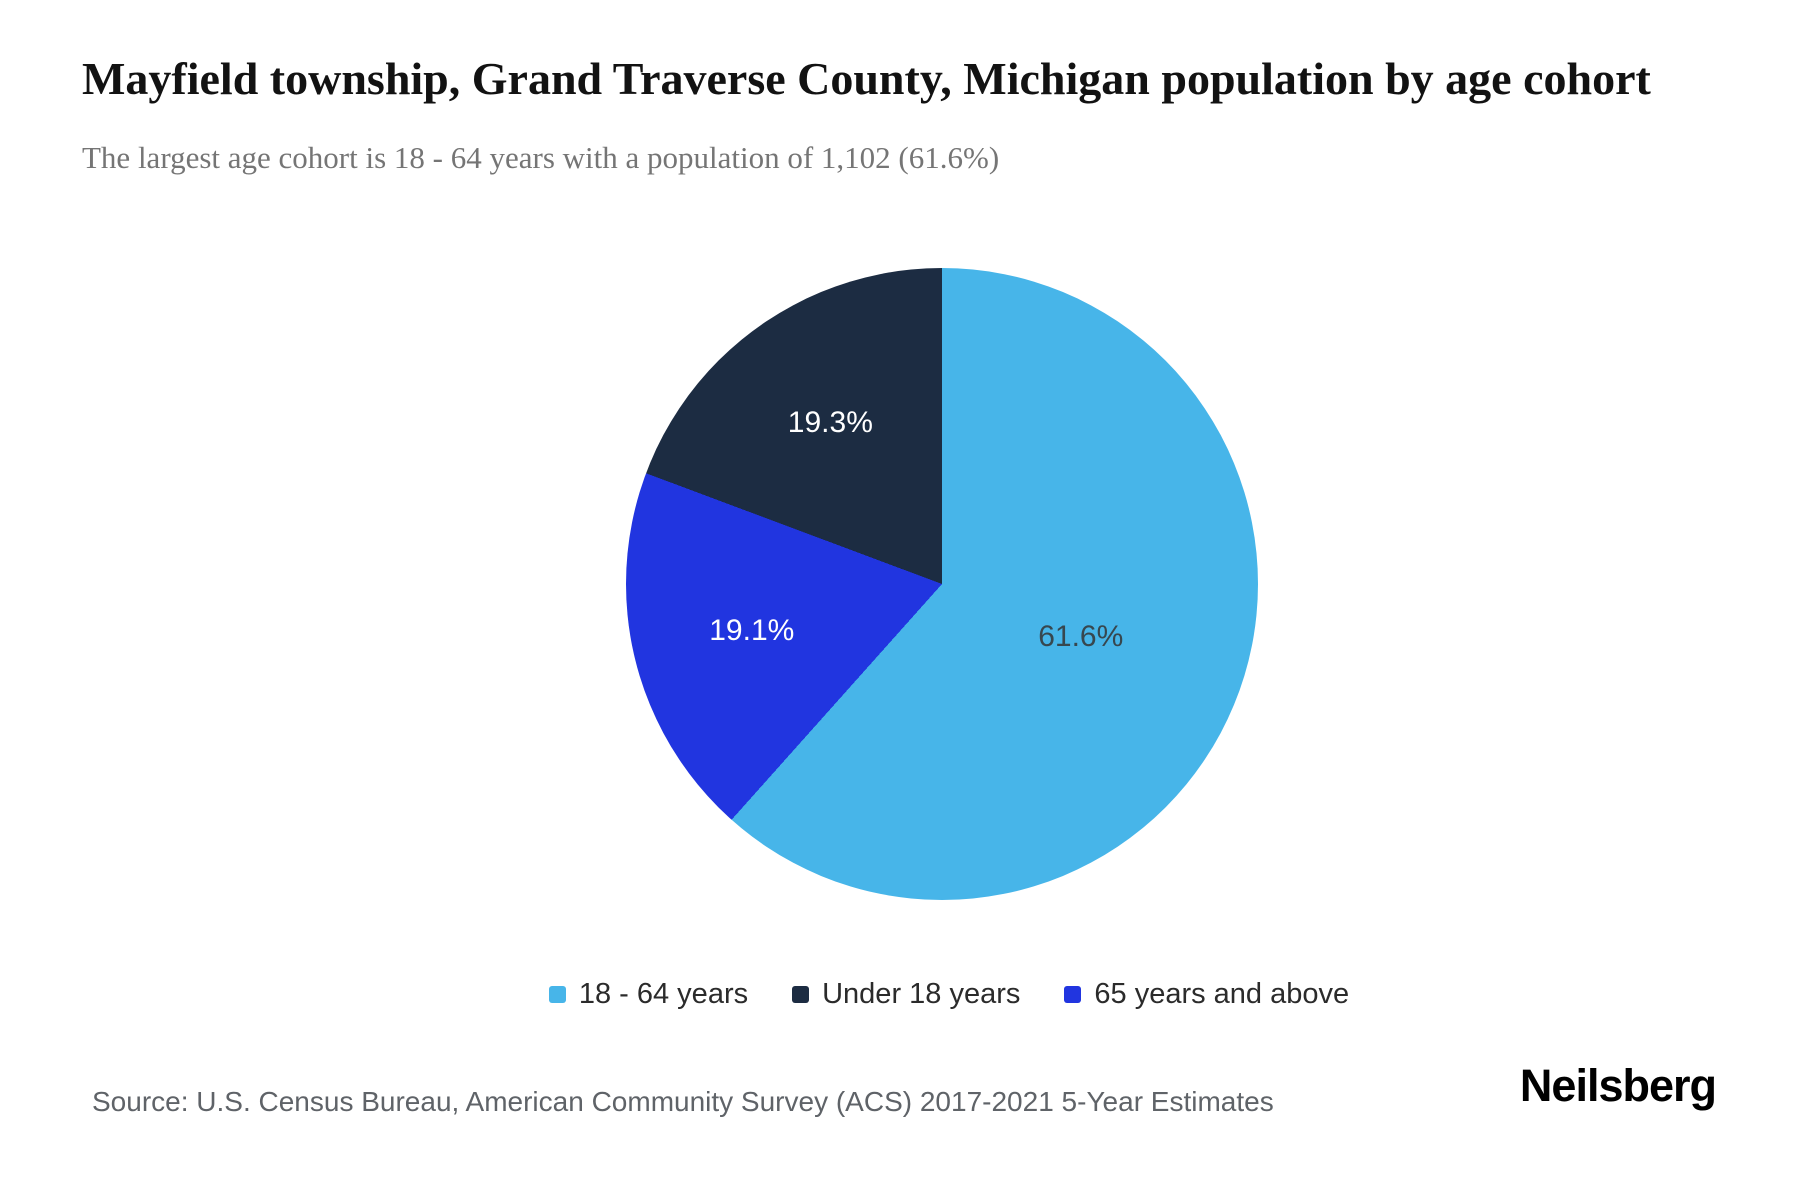  Describe the element at coordinates (1618, 1085) in the screenshot. I see `brand-logo: Neilsberg` at that location.